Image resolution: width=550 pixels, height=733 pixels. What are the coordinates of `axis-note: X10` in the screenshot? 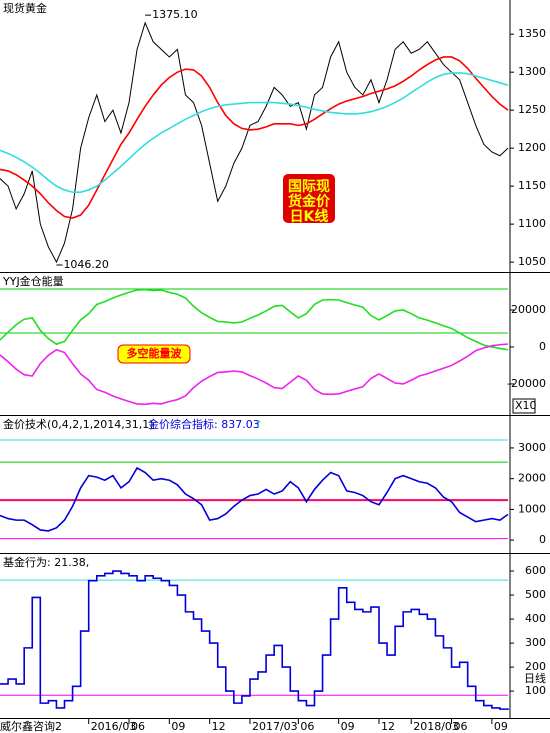 It's located at (526, 405).